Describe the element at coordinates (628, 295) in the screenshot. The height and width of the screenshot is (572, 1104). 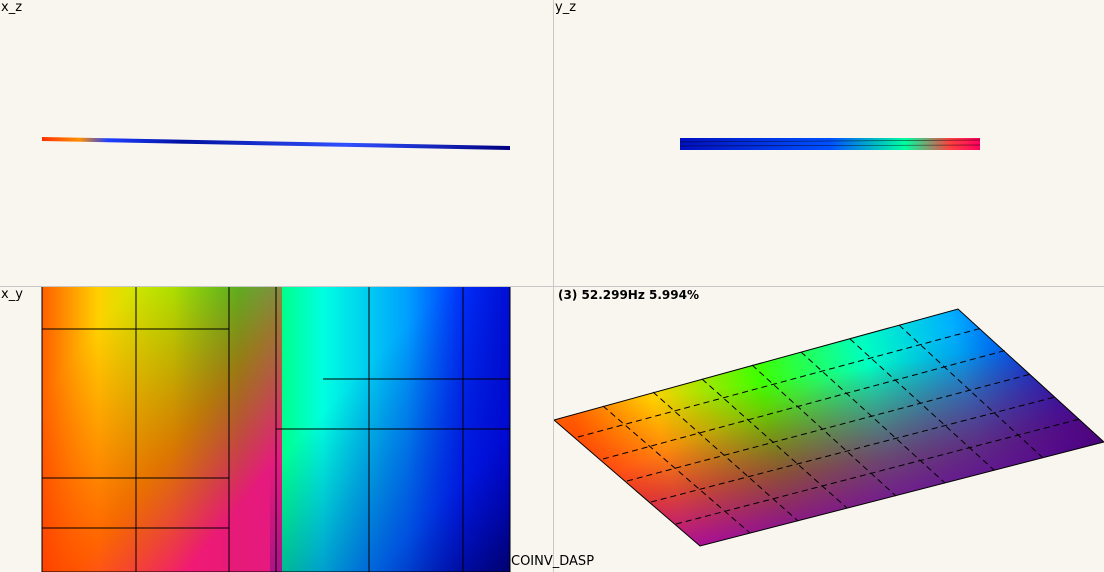
I see `mode-frequency-label: (3) 52.299Hz 5.994%` at that location.